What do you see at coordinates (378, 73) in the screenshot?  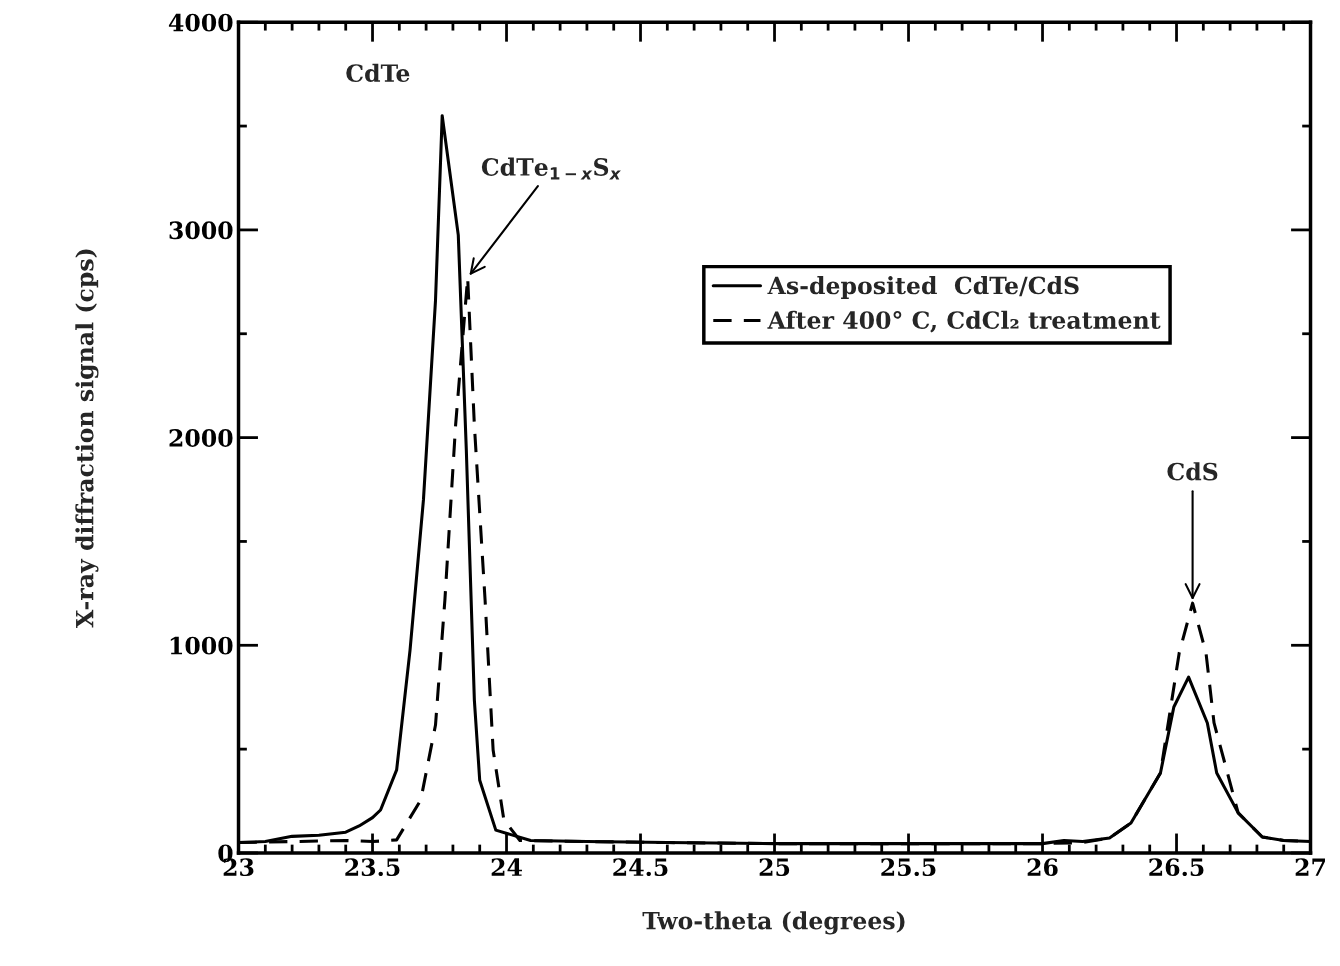 I see `annotation: CdTe` at bounding box center [378, 73].